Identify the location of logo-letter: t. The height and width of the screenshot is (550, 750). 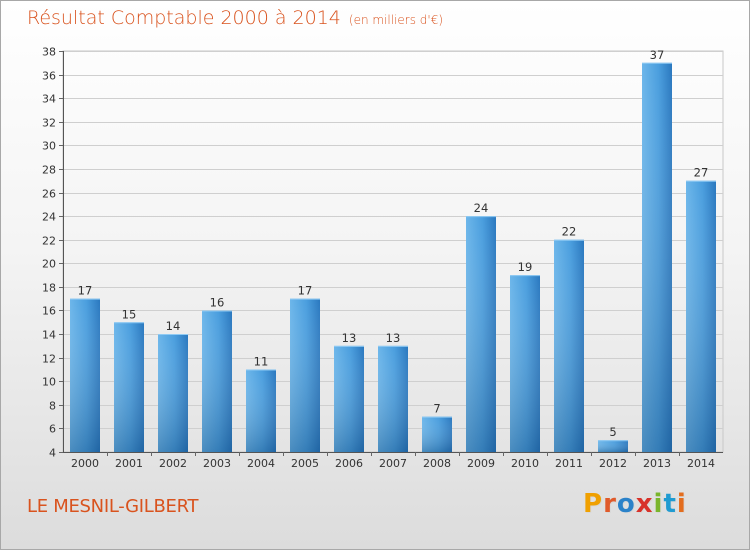
(670, 504).